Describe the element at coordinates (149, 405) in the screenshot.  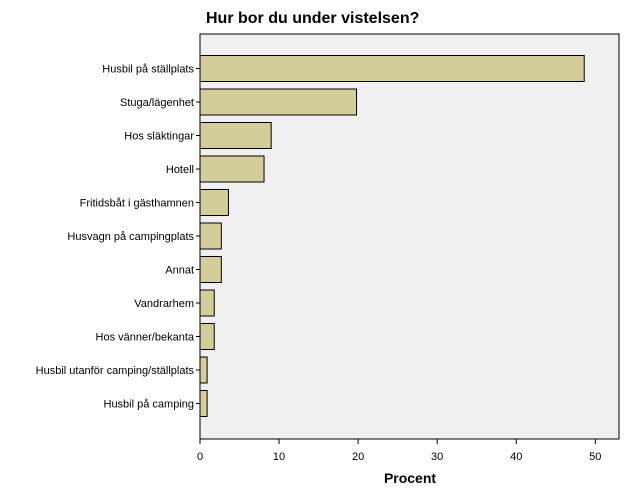
I see `category-label: Husbil på camping` at that location.